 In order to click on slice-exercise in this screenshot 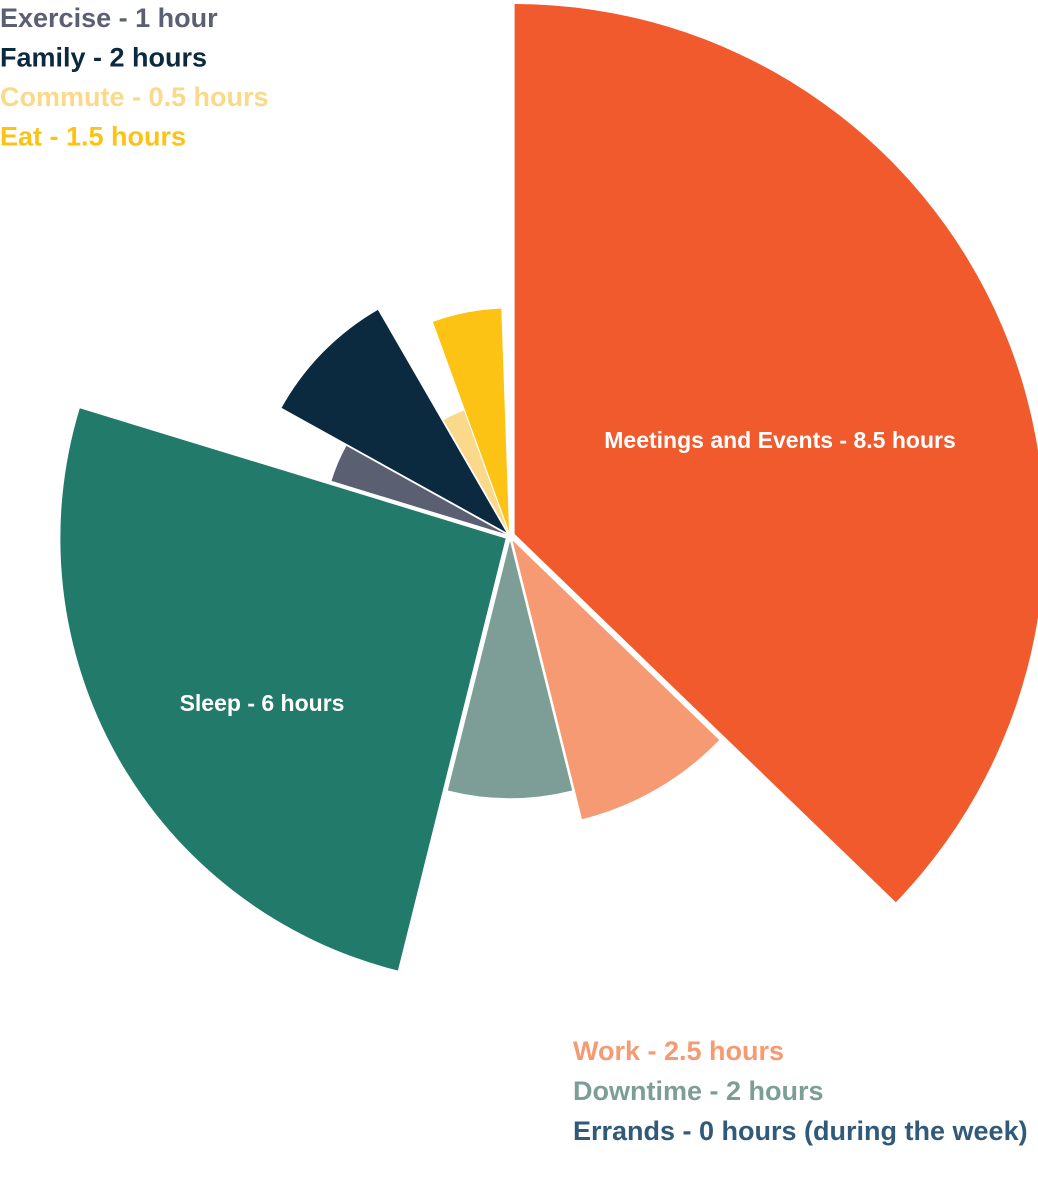, I will do `click(418, 490)`.